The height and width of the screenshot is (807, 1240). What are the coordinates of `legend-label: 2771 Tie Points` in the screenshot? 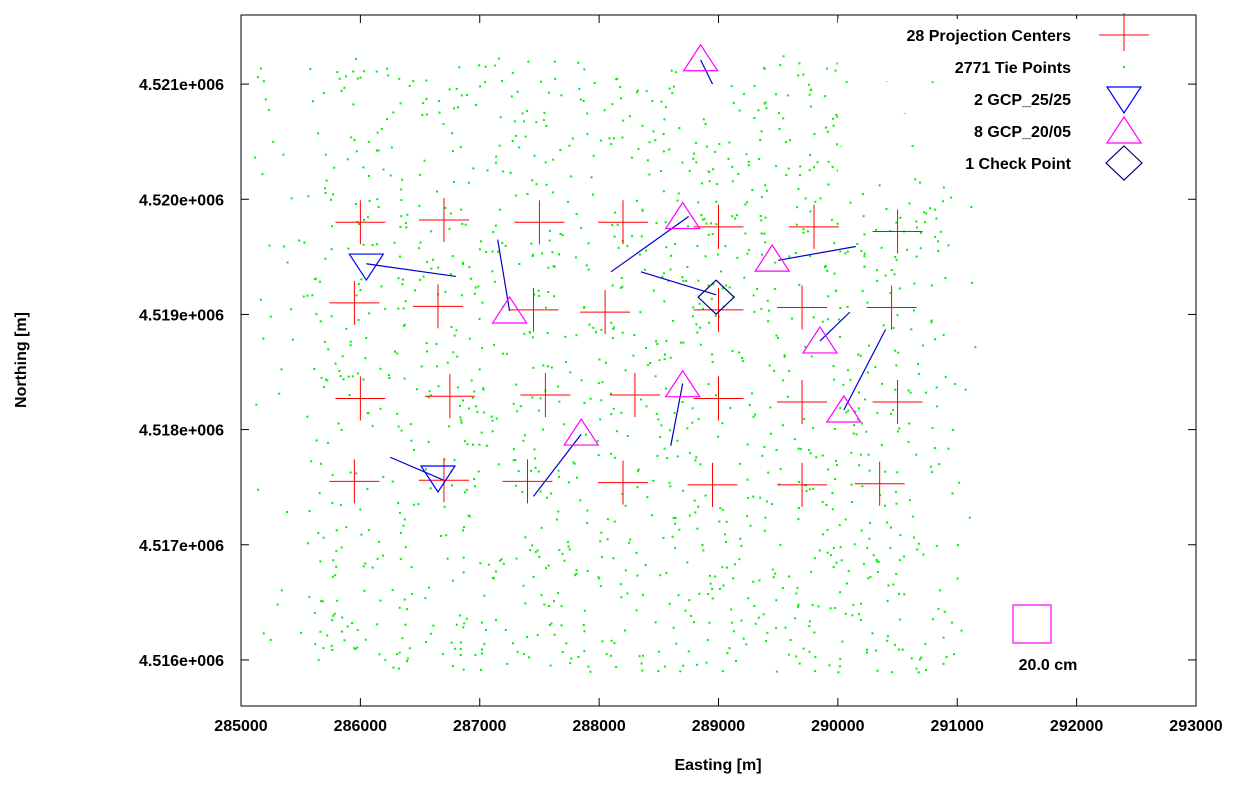 It's located at (1013, 68).